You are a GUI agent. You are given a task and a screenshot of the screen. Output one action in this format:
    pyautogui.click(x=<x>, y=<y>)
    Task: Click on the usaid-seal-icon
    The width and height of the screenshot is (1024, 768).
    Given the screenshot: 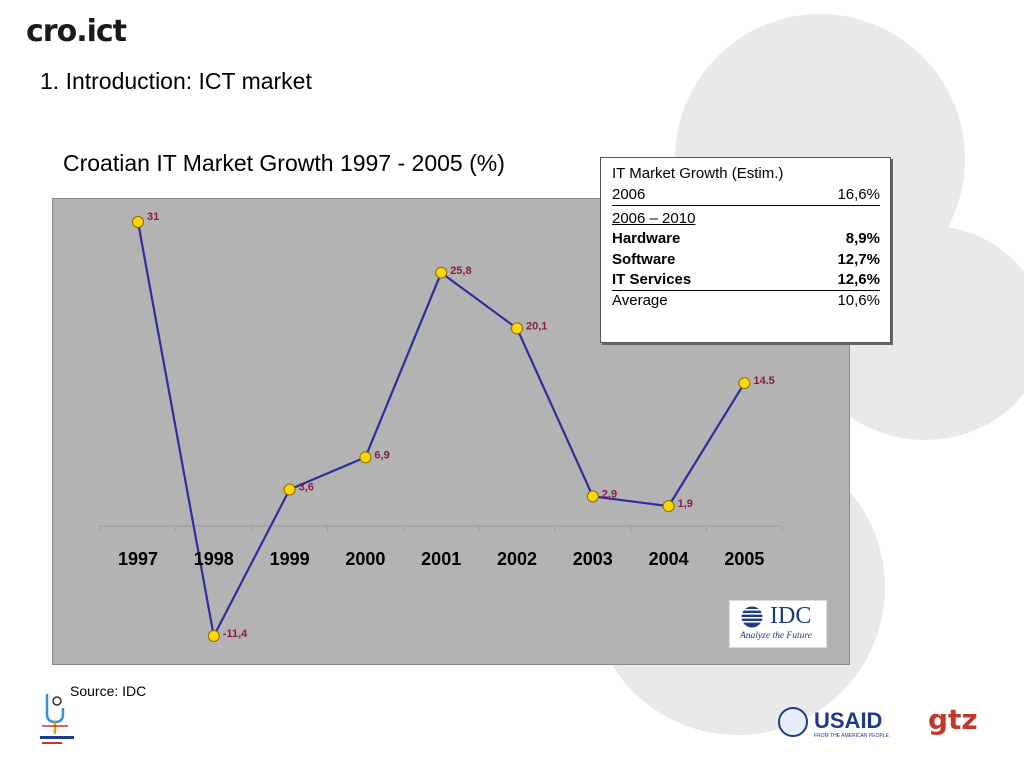 What is the action you would take?
    pyautogui.click(x=793, y=722)
    